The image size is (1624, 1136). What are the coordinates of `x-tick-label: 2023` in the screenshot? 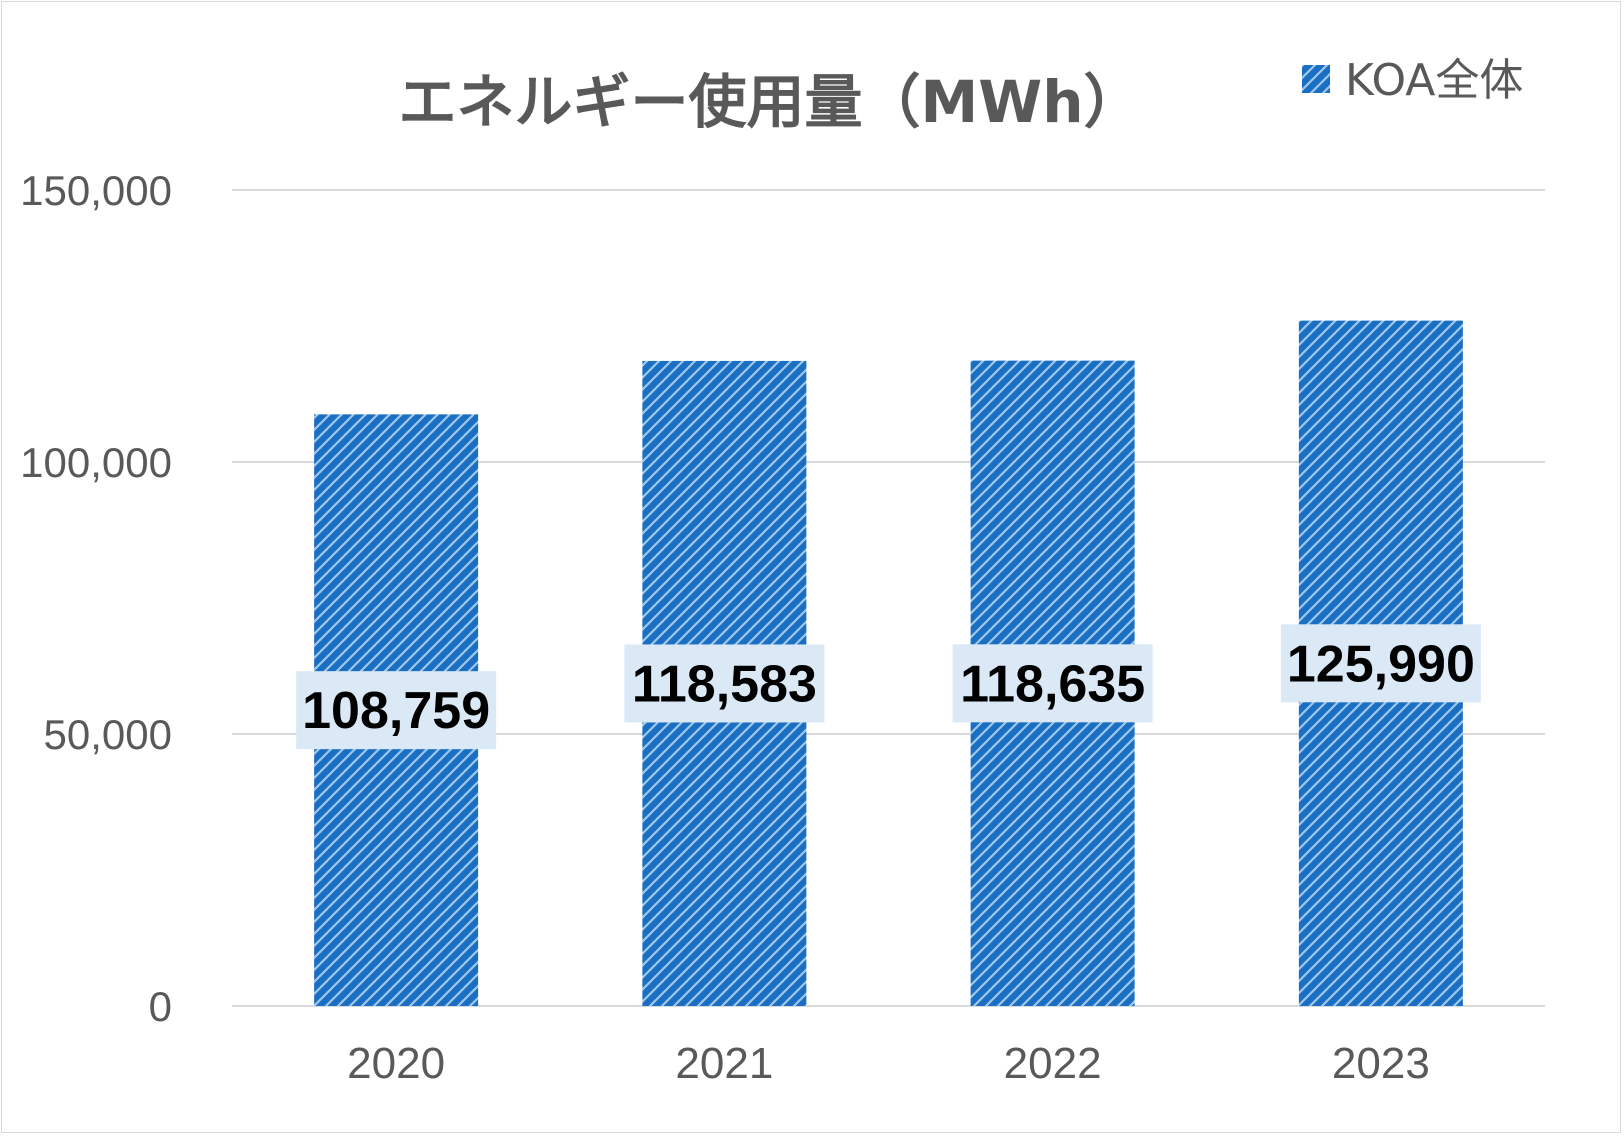 It's located at (1381, 1063).